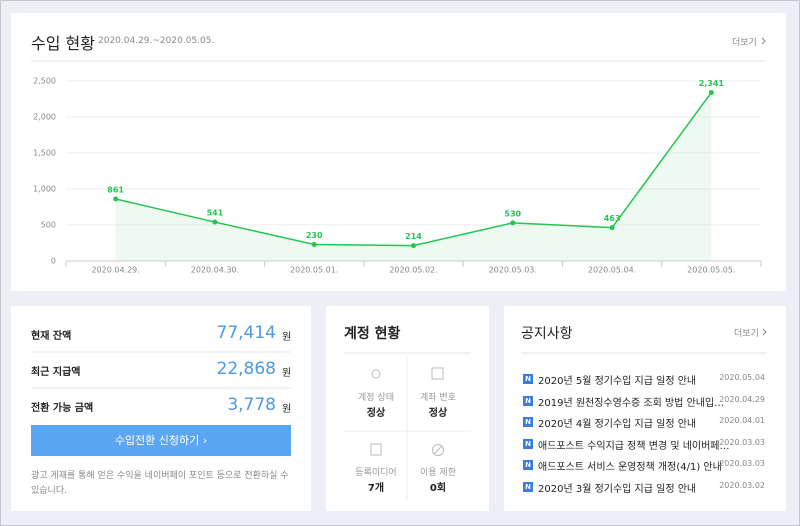  I want to click on notice-date: 2020.05.04, so click(742, 377).